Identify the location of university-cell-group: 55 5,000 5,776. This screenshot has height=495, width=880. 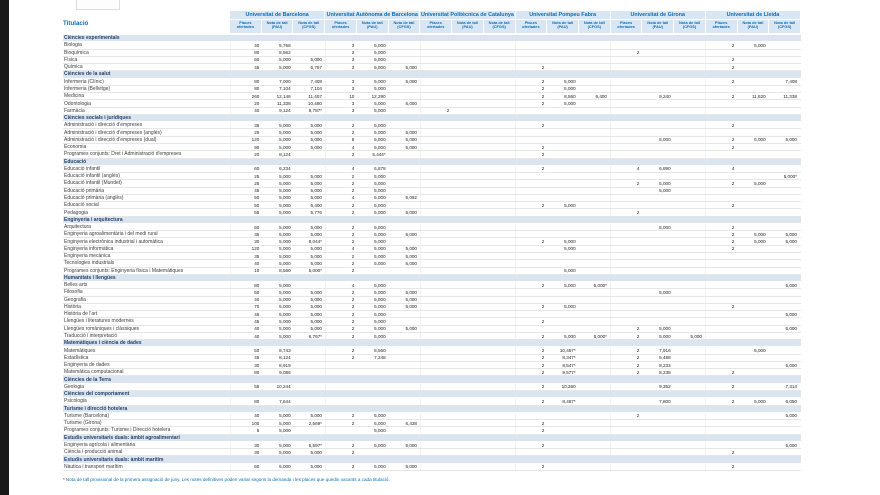
(277, 212).